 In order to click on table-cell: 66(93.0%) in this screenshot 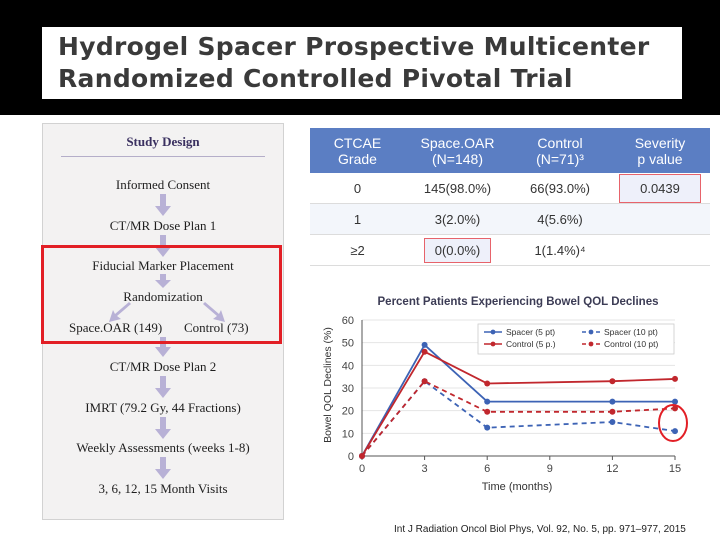, I will do `click(560, 188)`.